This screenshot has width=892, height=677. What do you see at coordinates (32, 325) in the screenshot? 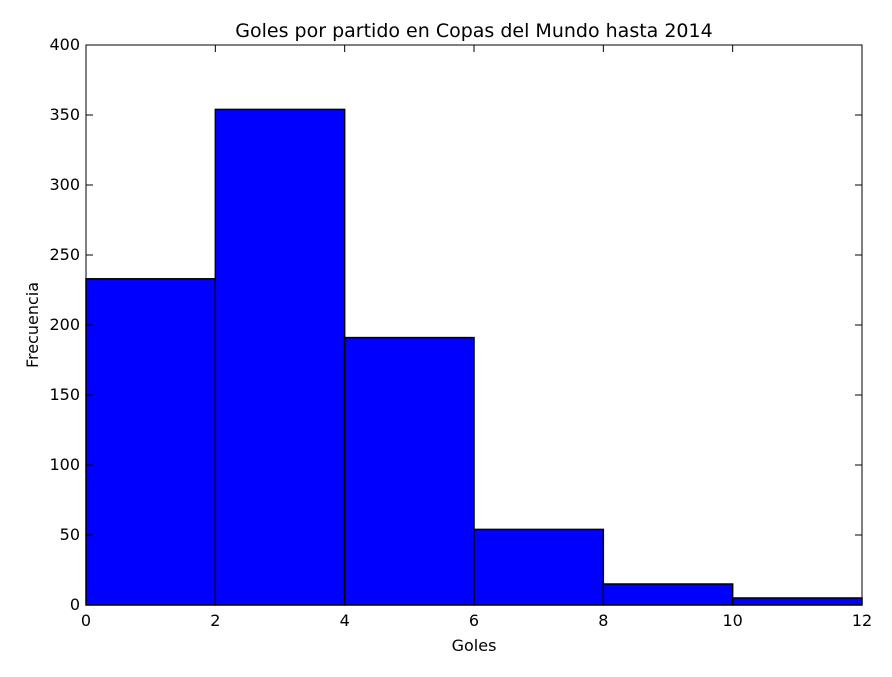
I see `y-axis-label: Frecuencia` at bounding box center [32, 325].